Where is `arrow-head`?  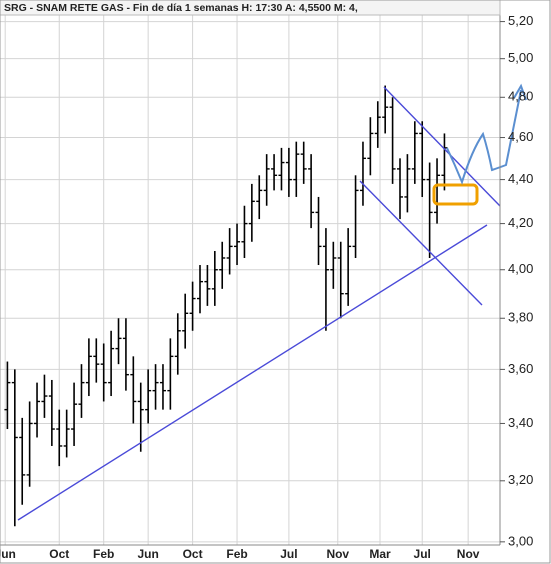
arrow-head is located at coordinates (520, 92).